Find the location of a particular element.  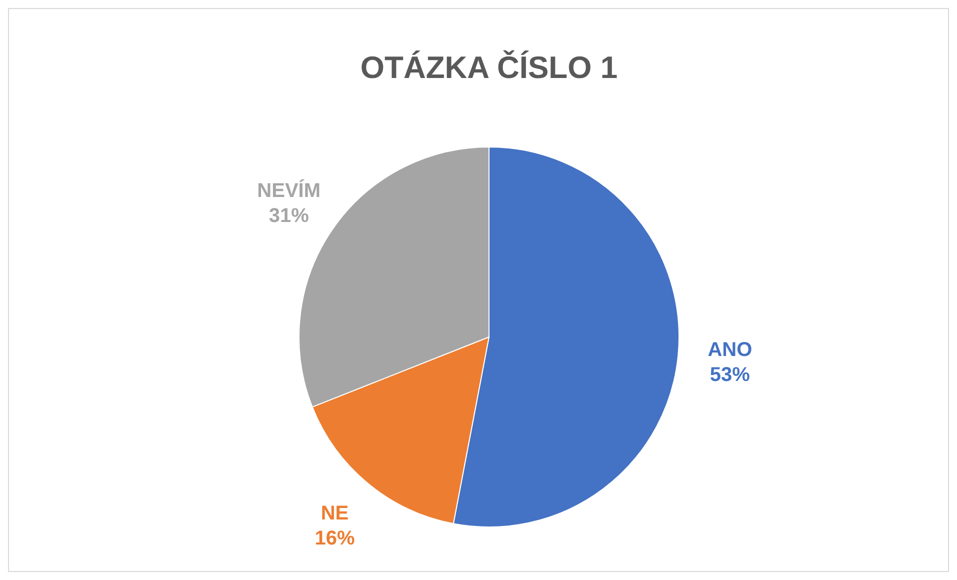

data-label: 31% is located at coordinates (289, 215).